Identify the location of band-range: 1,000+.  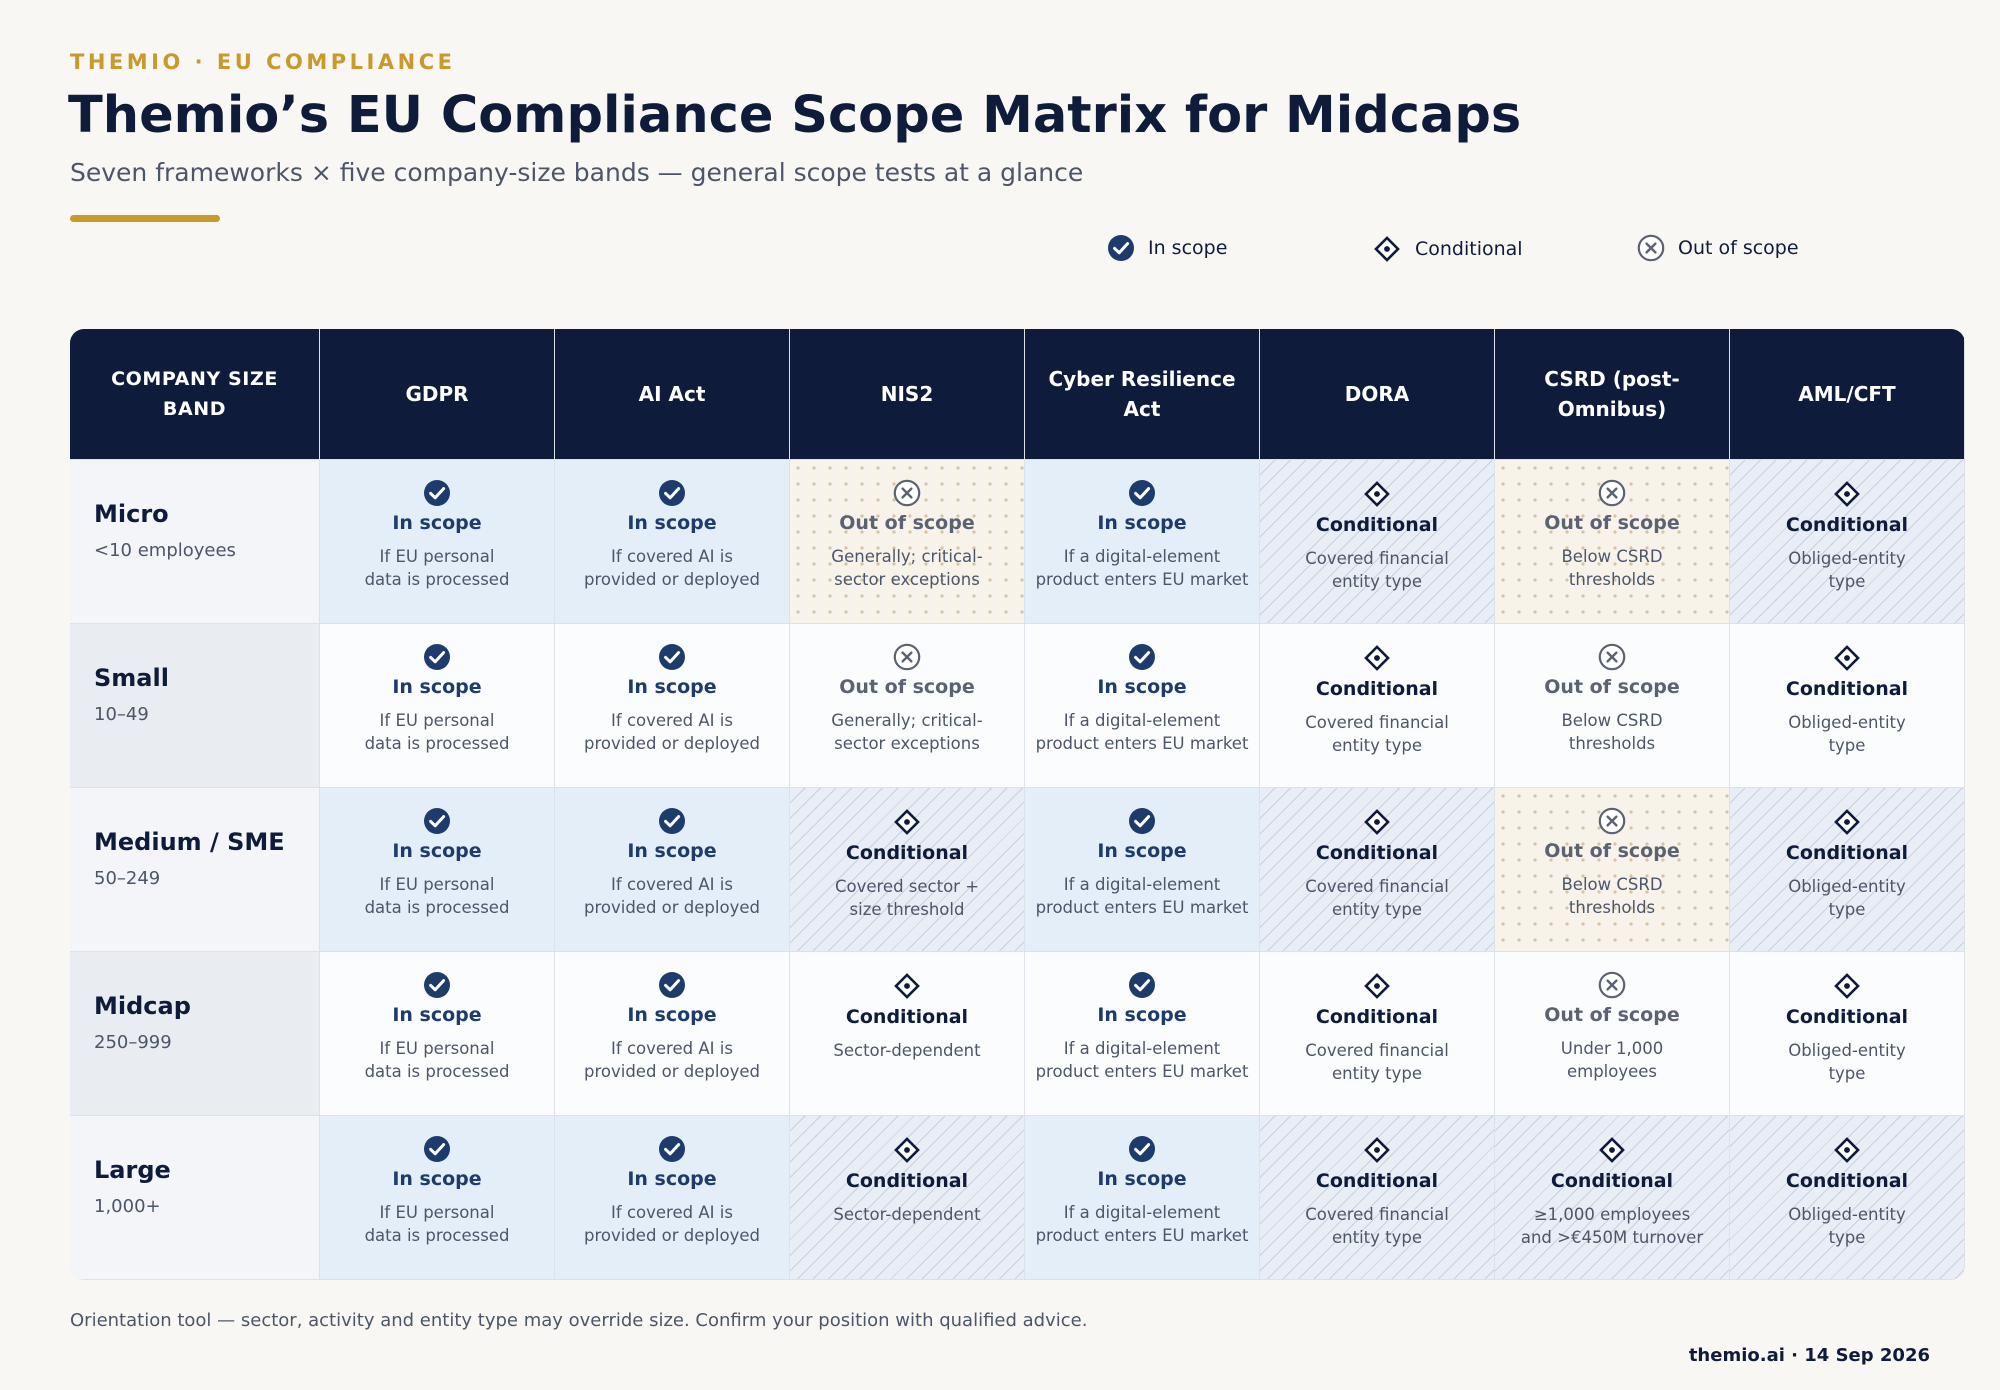
(127, 1206).